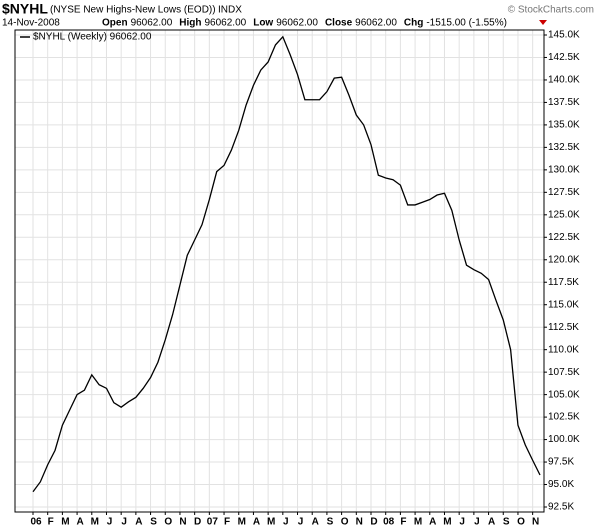 Image resolution: width=600 pixels, height=530 pixels. I want to click on y-tick-label: 145.0K, so click(564, 35).